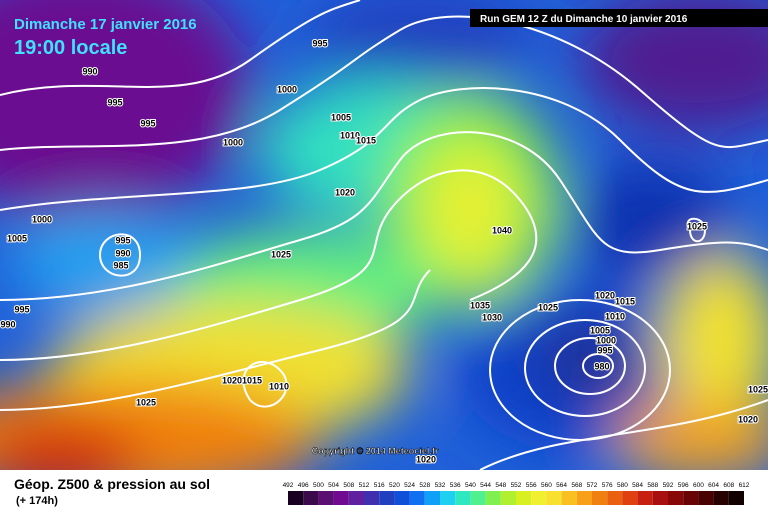 Image resolution: width=768 pixels, height=512 pixels. I want to click on isobar-label: 1035, so click(480, 305).